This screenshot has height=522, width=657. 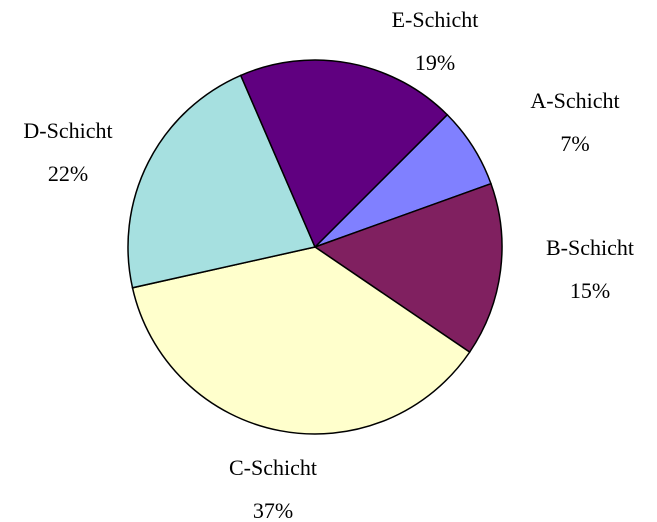 What do you see at coordinates (590, 247) in the screenshot?
I see `slice-label: B-Schicht` at bounding box center [590, 247].